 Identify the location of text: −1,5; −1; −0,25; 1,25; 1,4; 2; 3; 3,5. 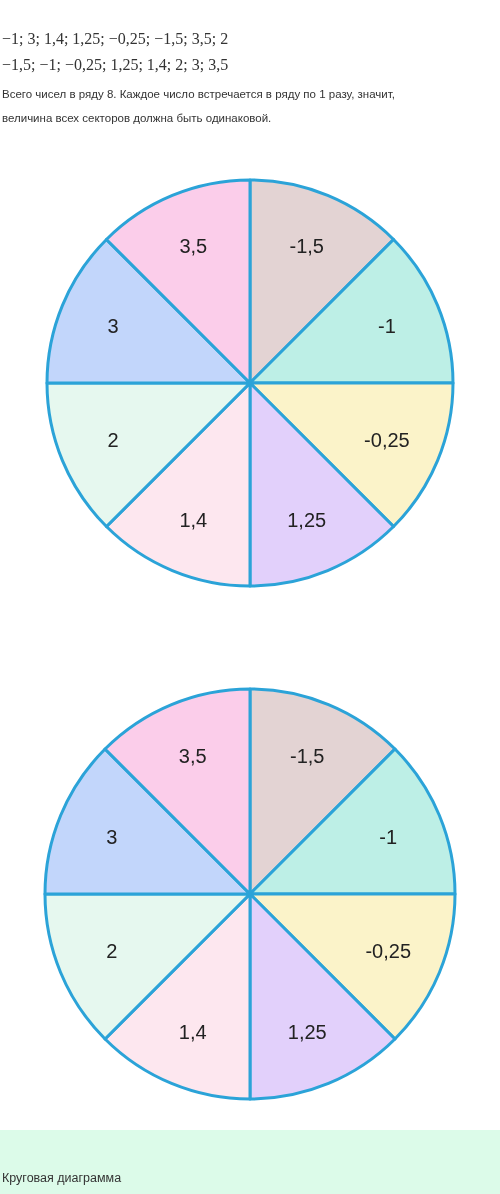
(115, 64).